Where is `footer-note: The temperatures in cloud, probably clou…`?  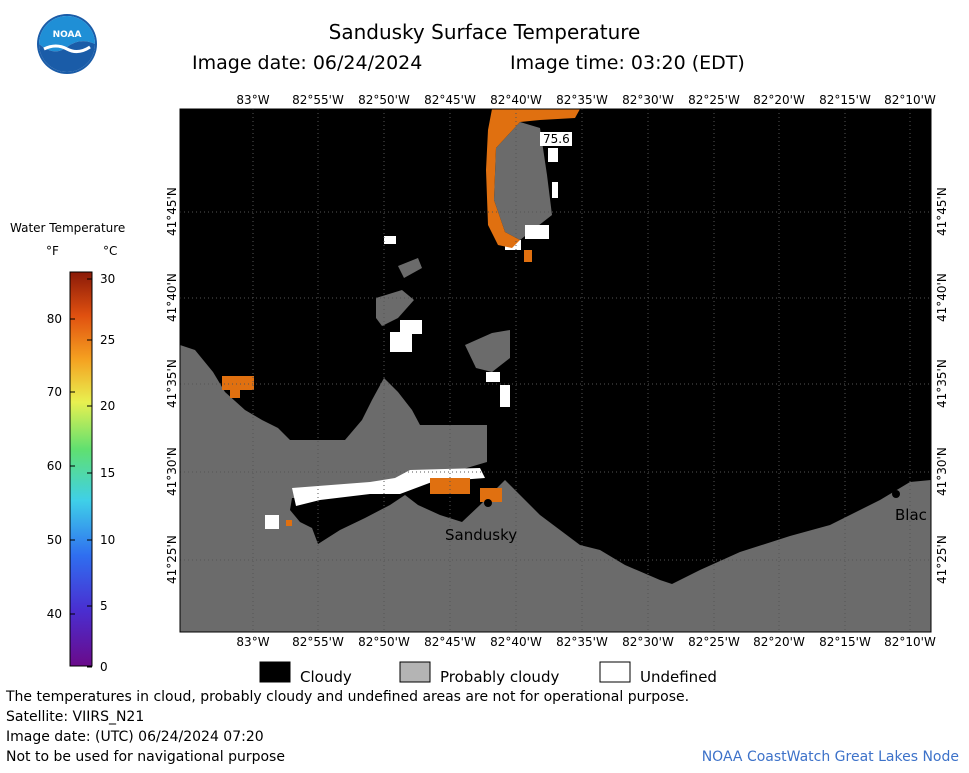
footer-note: The temperatures in cloud, probably clou… is located at coordinates (348, 697).